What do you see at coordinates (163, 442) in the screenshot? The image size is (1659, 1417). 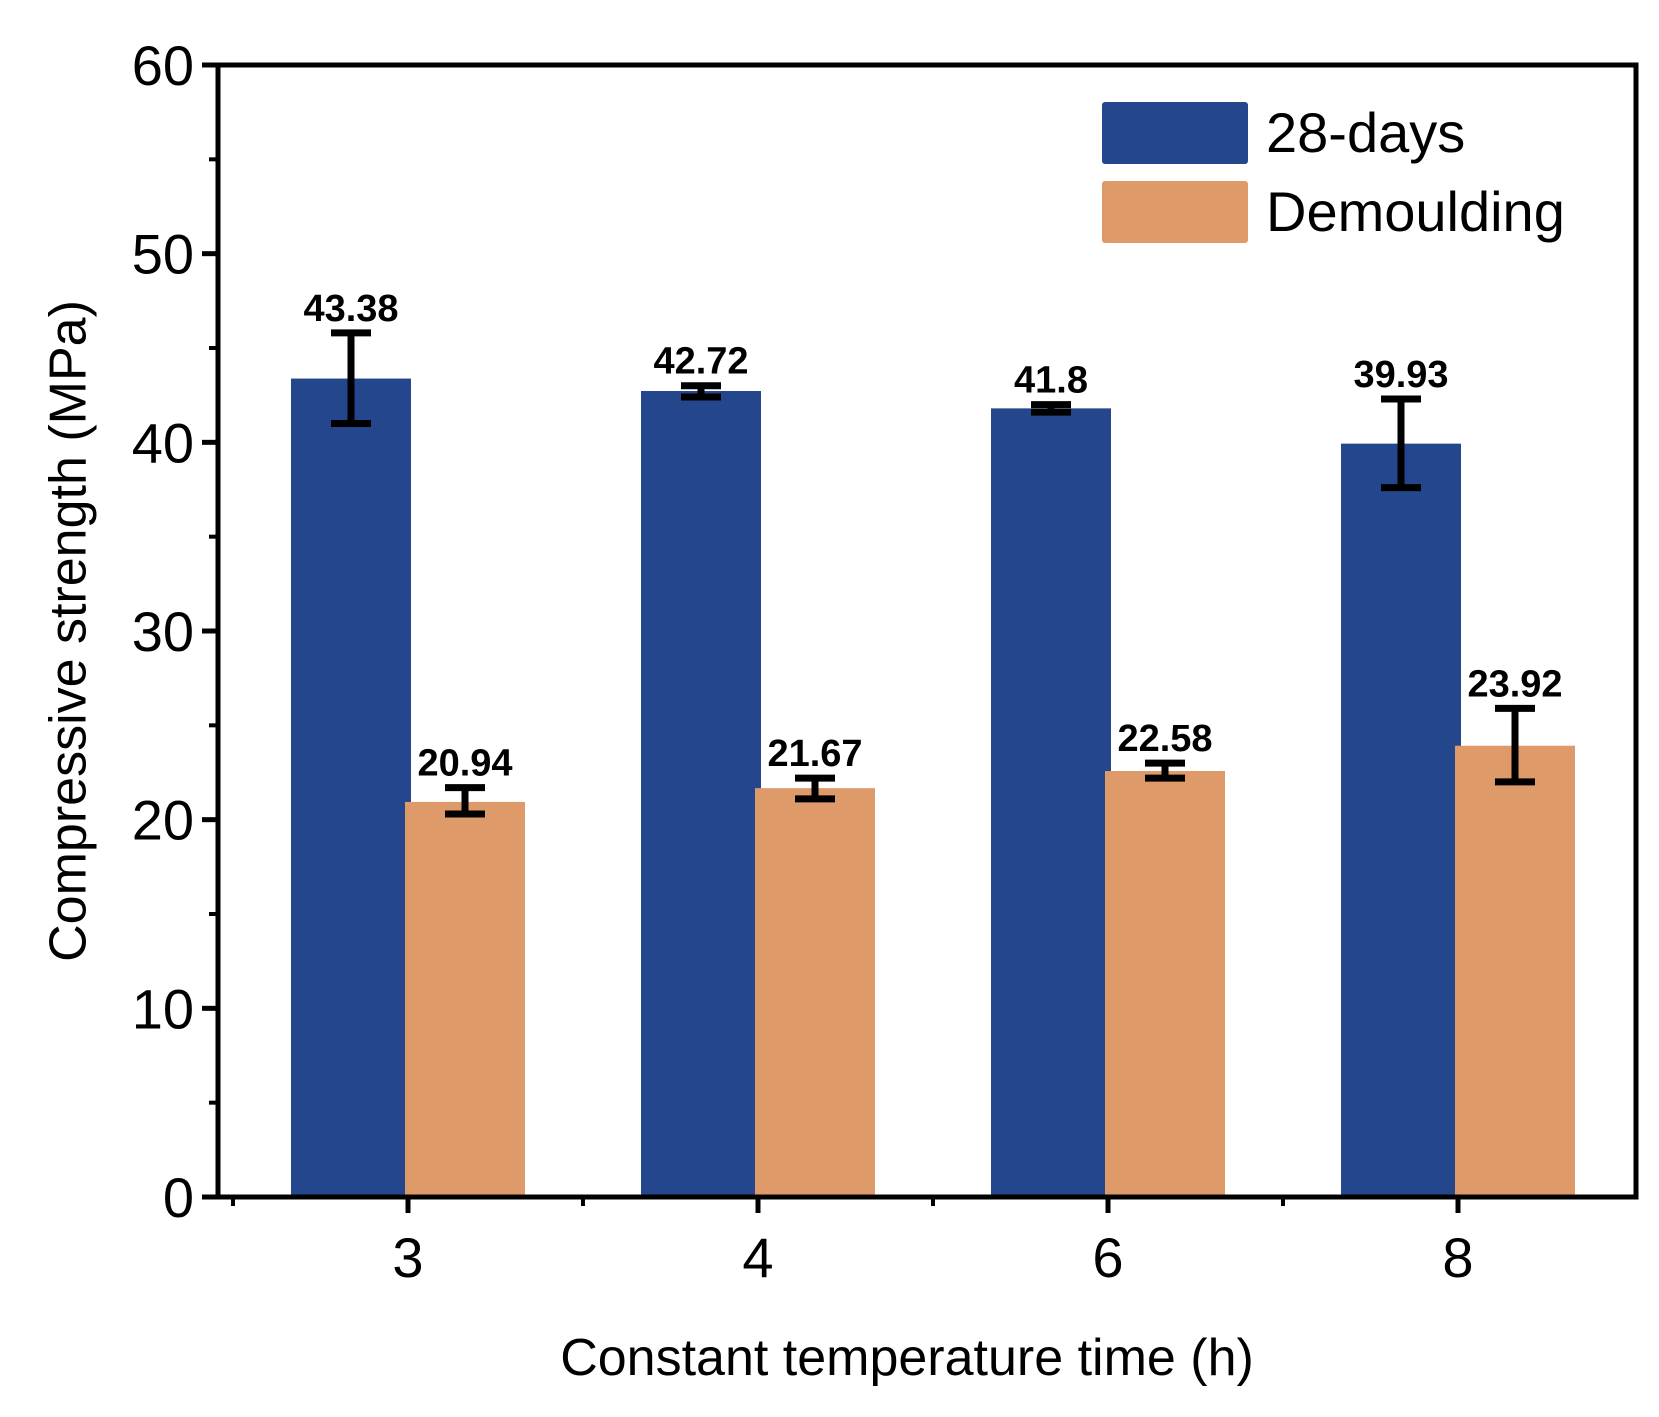 I see `y-tick-label-40: 40` at bounding box center [163, 442].